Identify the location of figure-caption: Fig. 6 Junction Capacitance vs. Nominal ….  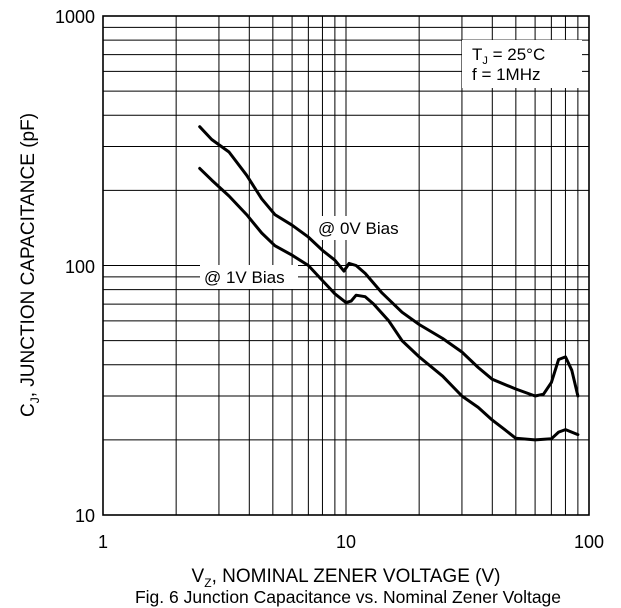
(348, 597).